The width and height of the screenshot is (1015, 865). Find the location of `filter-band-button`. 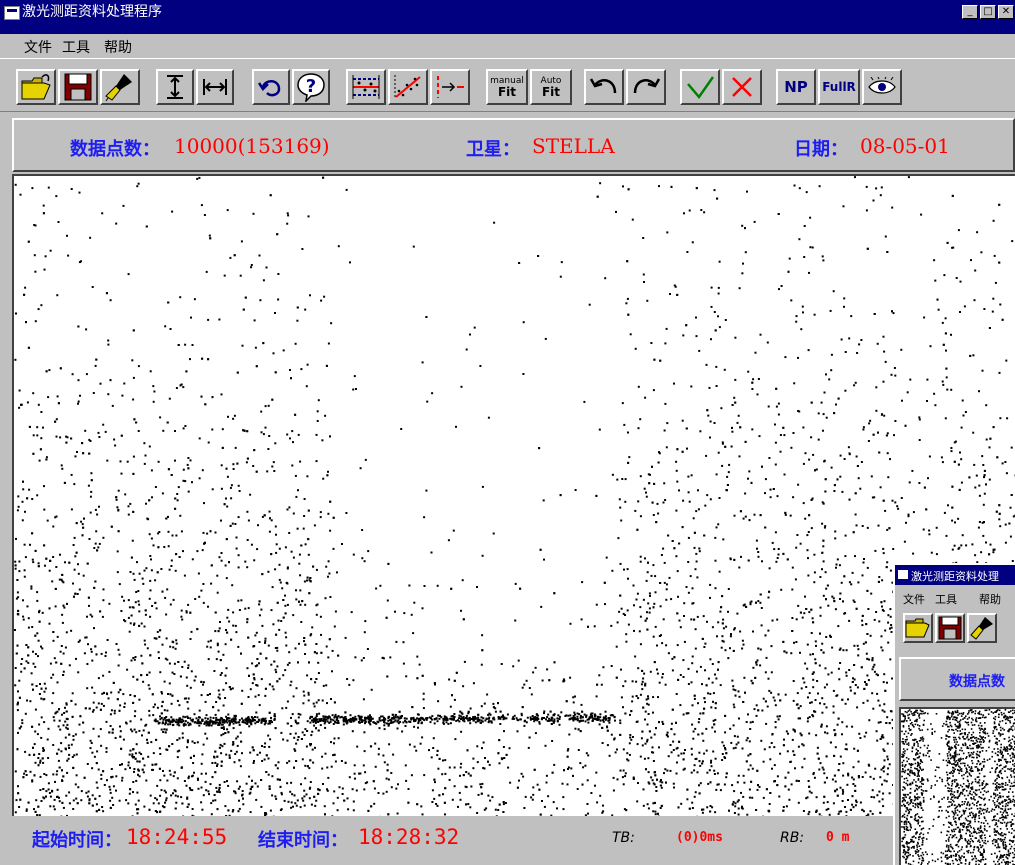

filter-band-button is located at coordinates (366, 87).